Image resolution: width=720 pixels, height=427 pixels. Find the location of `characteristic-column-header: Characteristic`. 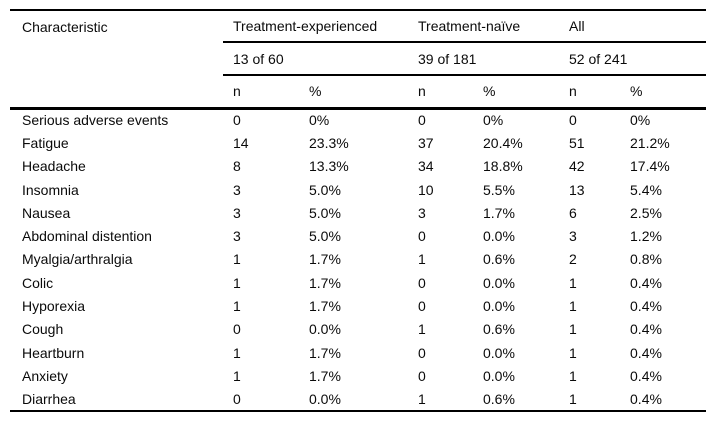

characteristic-column-header: Characteristic is located at coordinates (65, 26).